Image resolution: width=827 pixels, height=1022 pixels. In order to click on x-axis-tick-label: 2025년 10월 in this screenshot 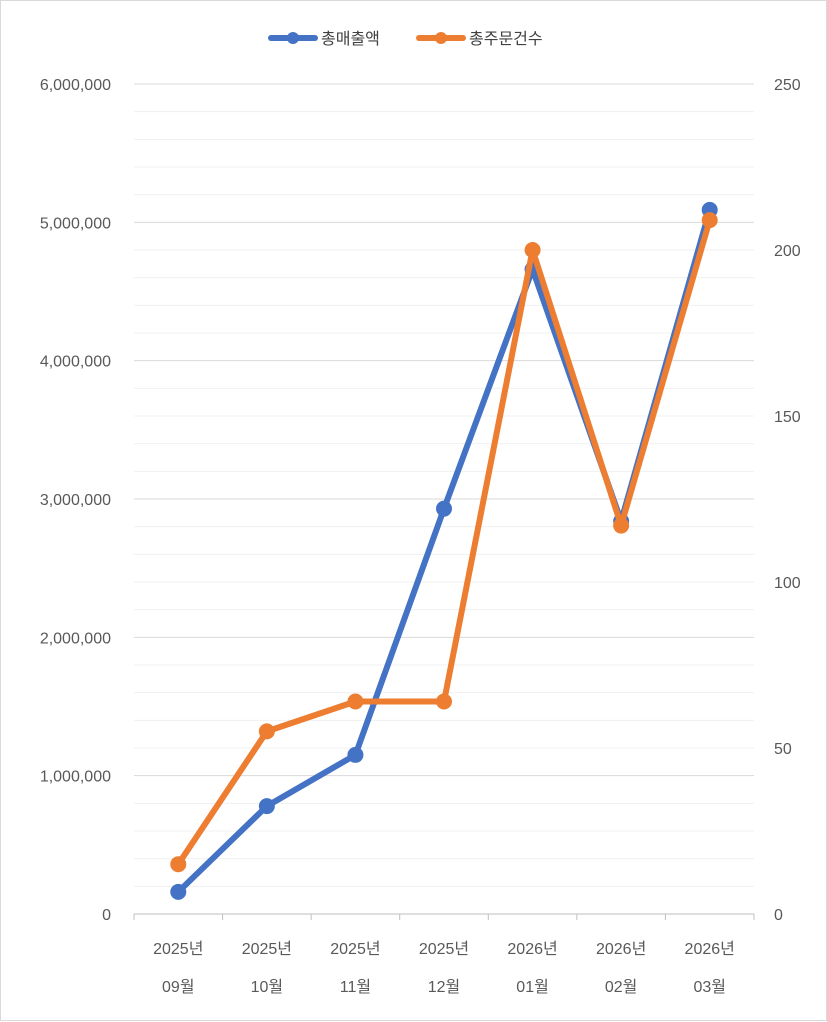, I will do `click(267, 968)`.